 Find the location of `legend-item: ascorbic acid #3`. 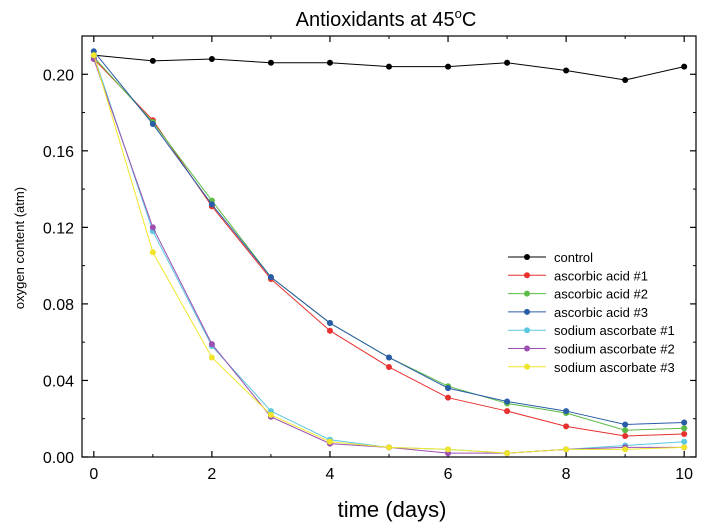

legend-item: ascorbic acid #3 is located at coordinates (578, 312).